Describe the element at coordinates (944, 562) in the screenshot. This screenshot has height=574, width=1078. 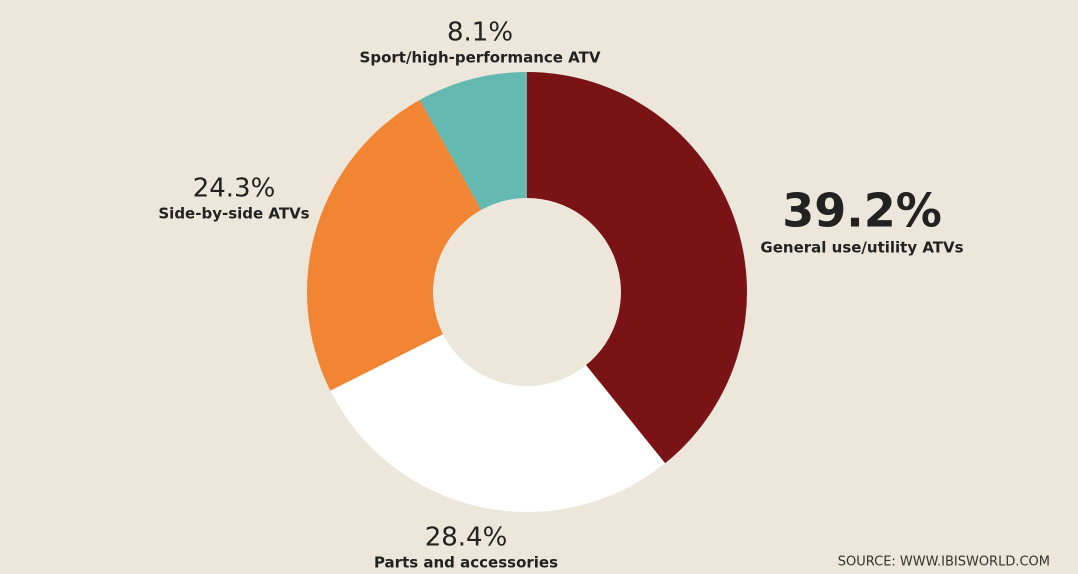
I see `source: SOURCE: WWW.IBISWORLD.COM` at that location.